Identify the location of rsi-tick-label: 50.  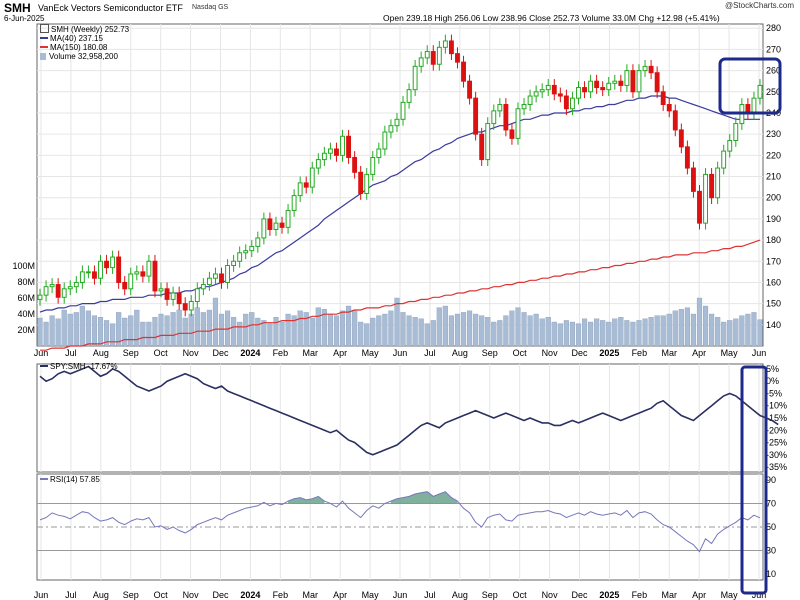
(771, 527).